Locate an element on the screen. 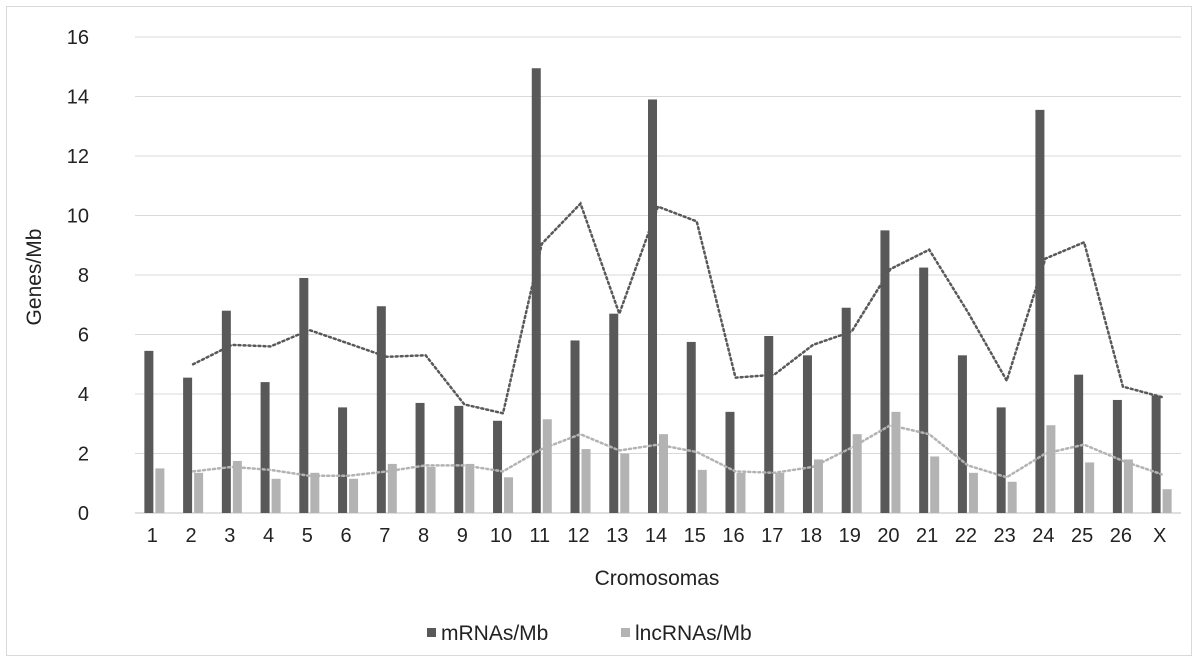 This screenshot has height=662, width=1200. x-tick-label-8: 8 is located at coordinates (423, 536).